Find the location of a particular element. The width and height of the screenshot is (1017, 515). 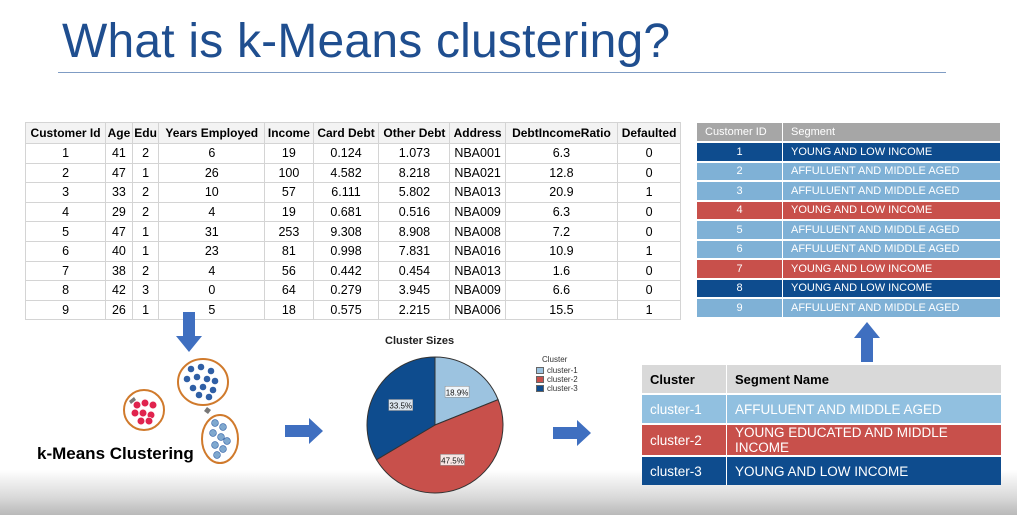

segment-row: 4 YOUNG AND LOW INCOME is located at coordinates (848, 210).